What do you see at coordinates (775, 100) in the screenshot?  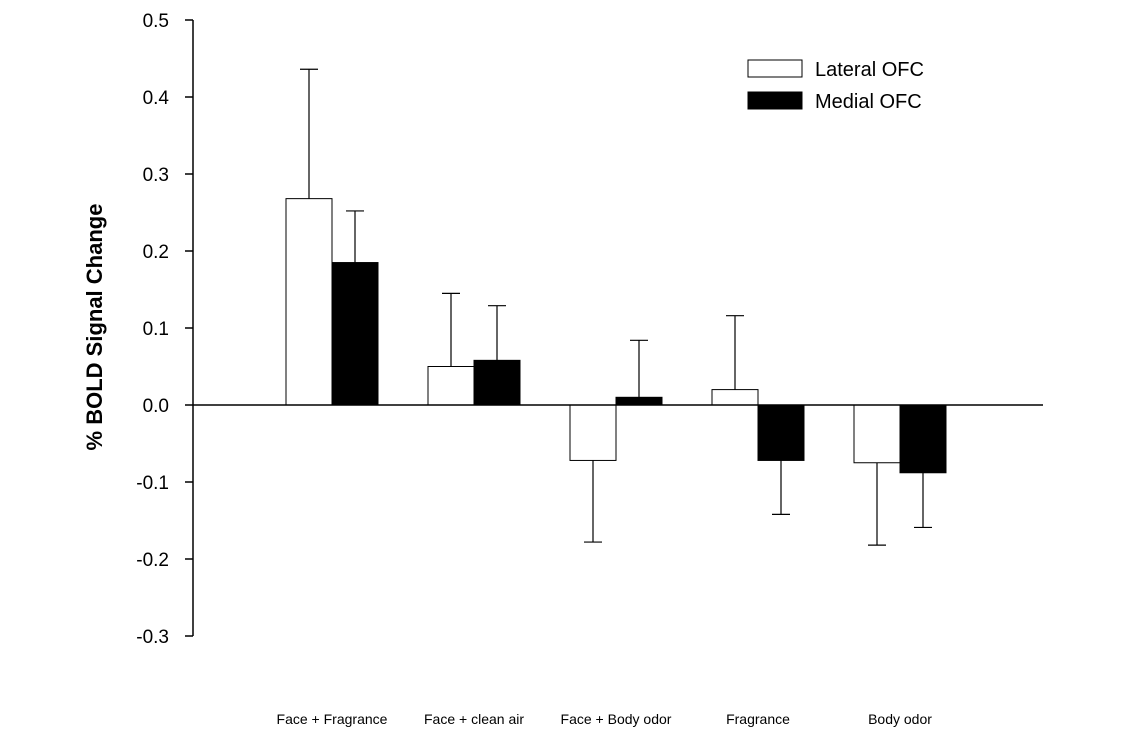 I see `legend-swatch-medial-ofc` at bounding box center [775, 100].